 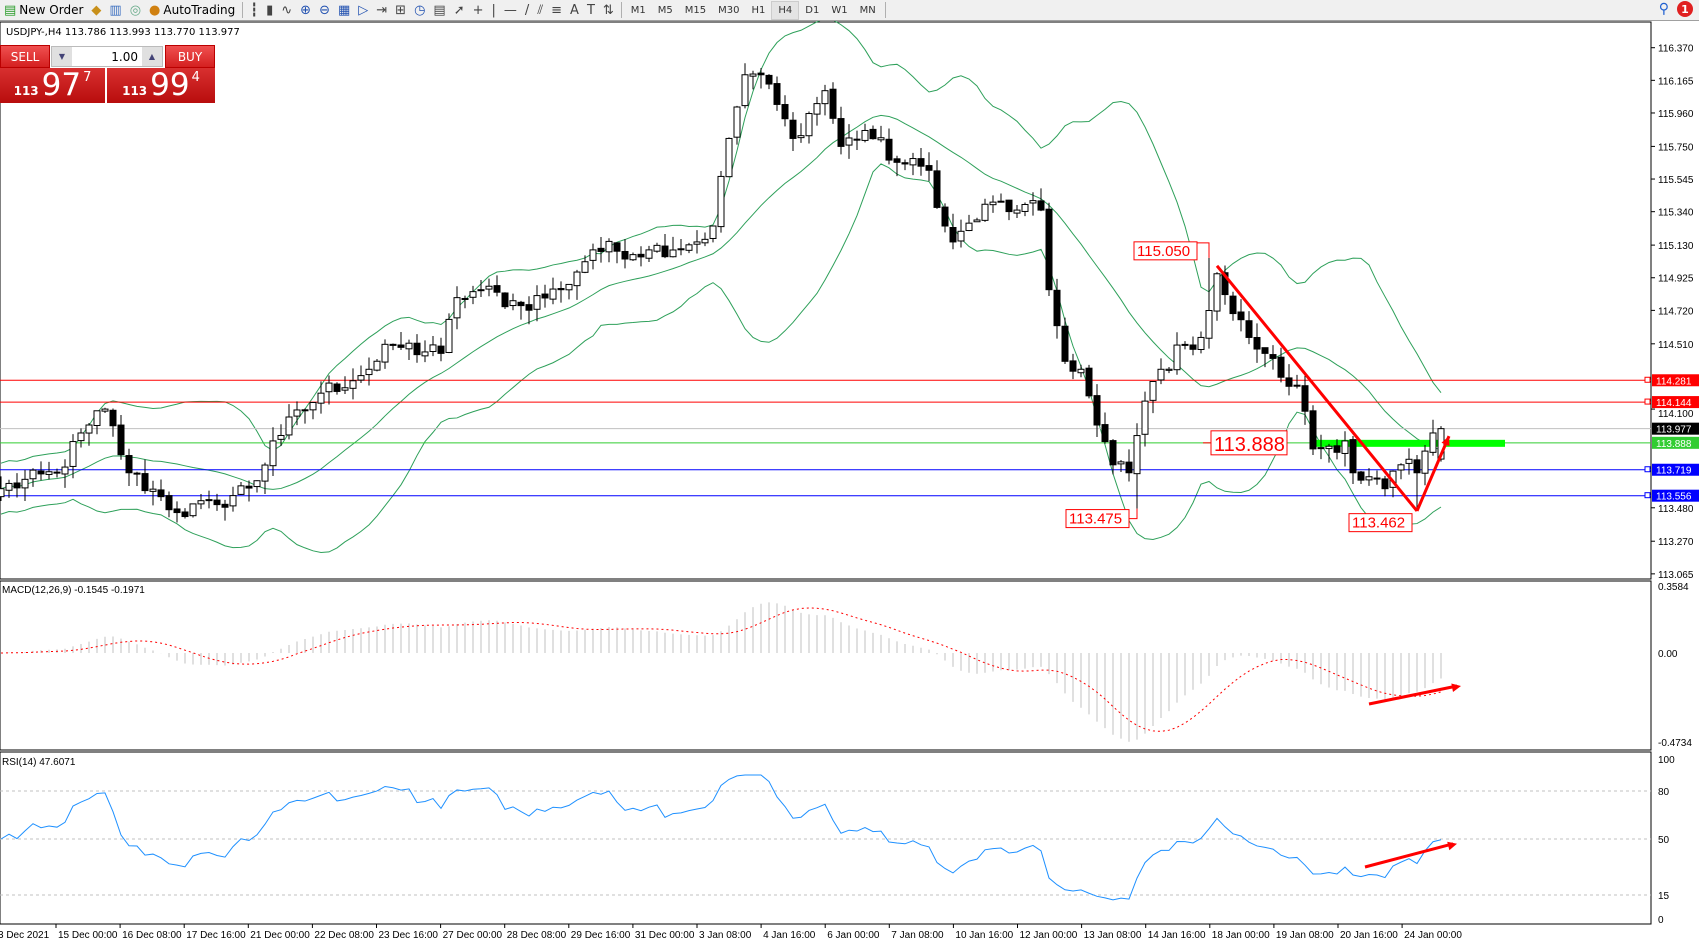 What do you see at coordinates (1673, 587) in the screenshot?
I see `macd-axis-label: 0.3584` at bounding box center [1673, 587].